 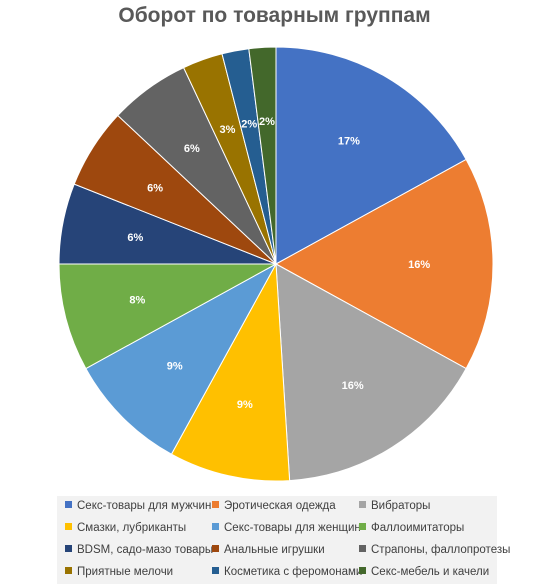 I want to click on legend-item: Эротическая одежда, so click(x=274, y=506).